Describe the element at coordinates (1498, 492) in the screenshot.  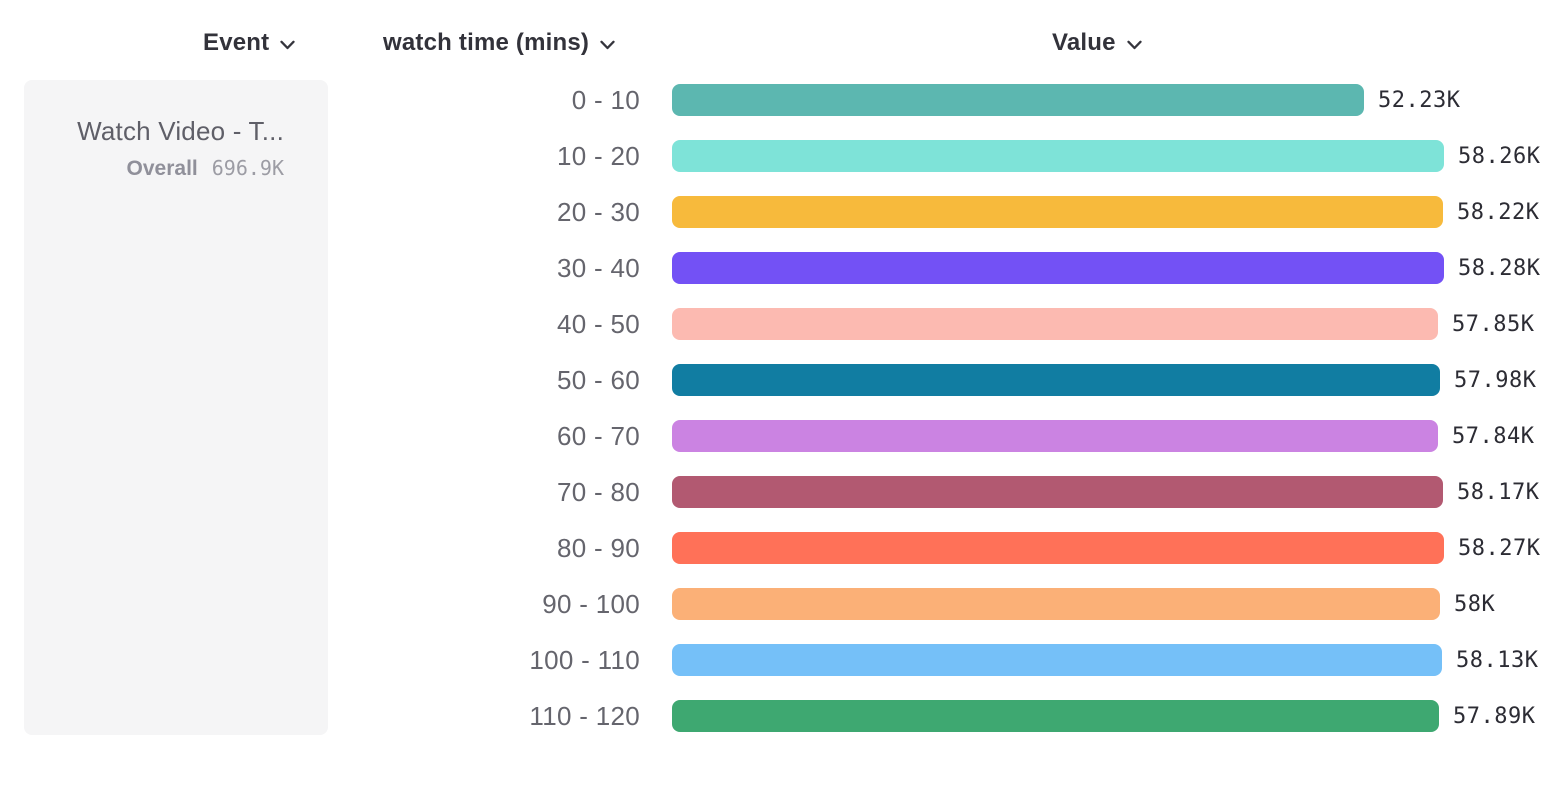
I see `bar-value-label: 58.17K` at that location.